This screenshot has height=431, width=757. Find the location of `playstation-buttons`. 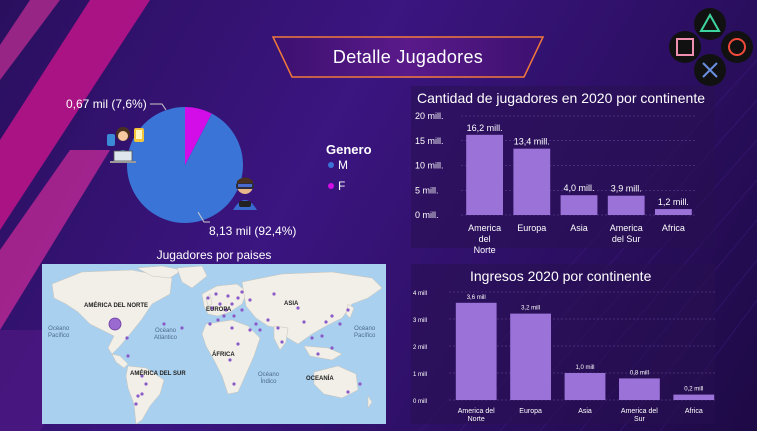

playstation-buttons is located at coordinates (711, 47).